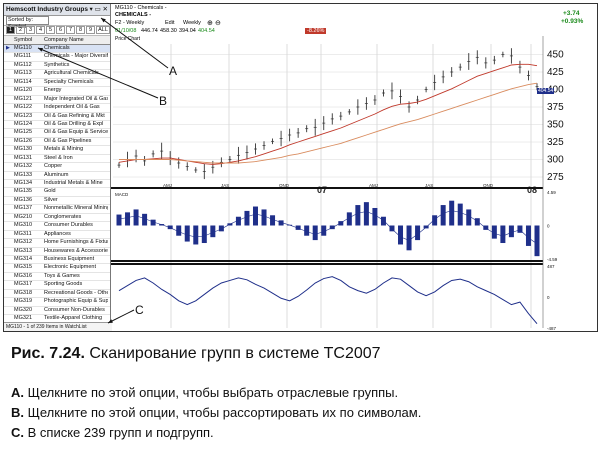 The height and width of the screenshot is (456, 600). I want to click on group-name: Oil & Gas Drilling & Expl, so click(74, 123).